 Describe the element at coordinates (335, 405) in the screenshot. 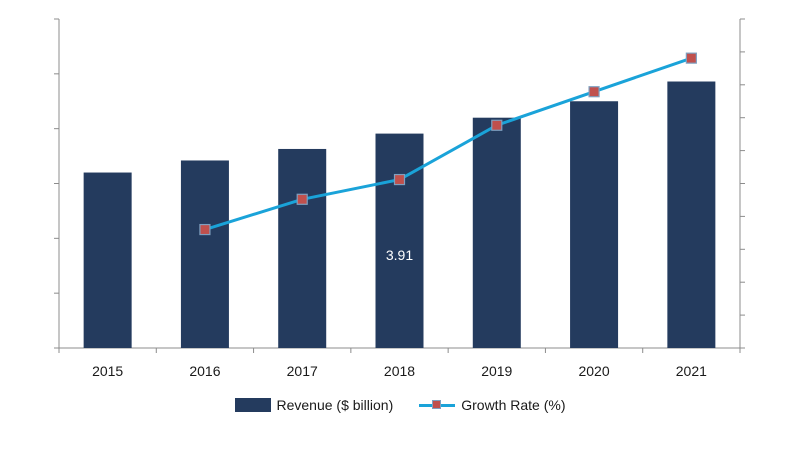

I see `legend-label-revenue: Revenue ($ billion)` at that location.